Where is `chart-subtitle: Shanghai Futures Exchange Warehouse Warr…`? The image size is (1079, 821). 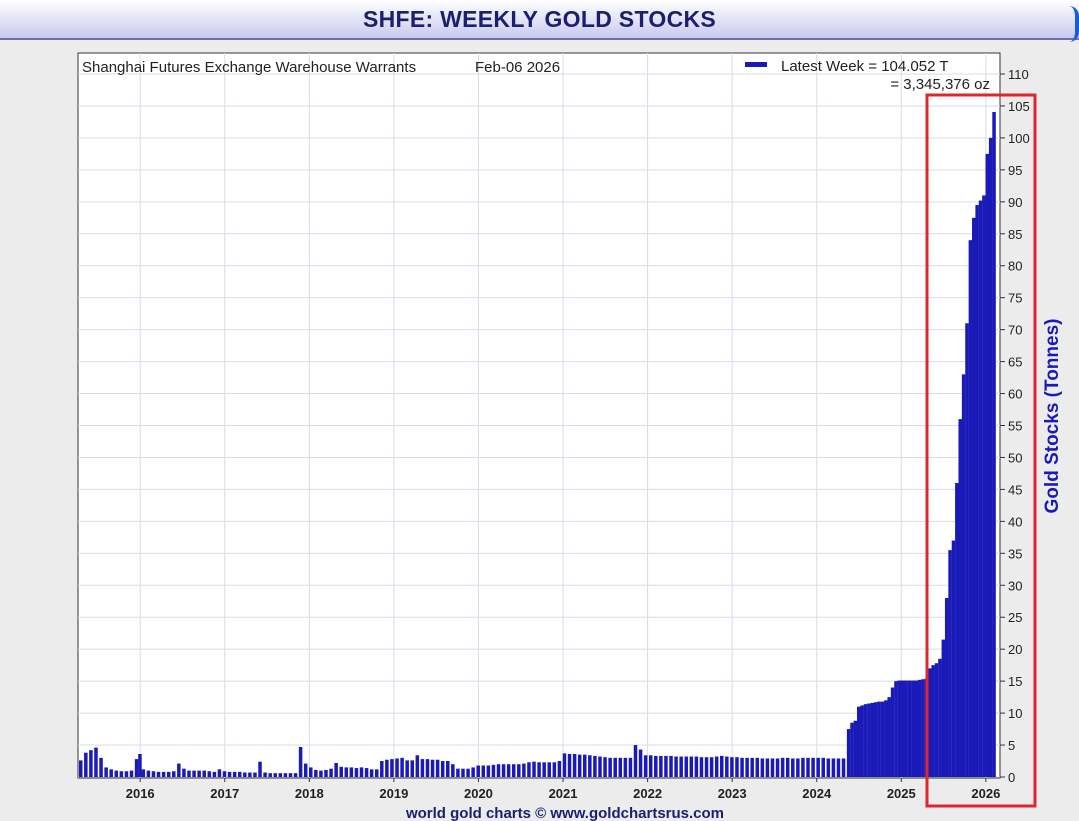
chart-subtitle: Shanghai Futures Exchange Warehouse Warr… is located at coordinates (249, 67).